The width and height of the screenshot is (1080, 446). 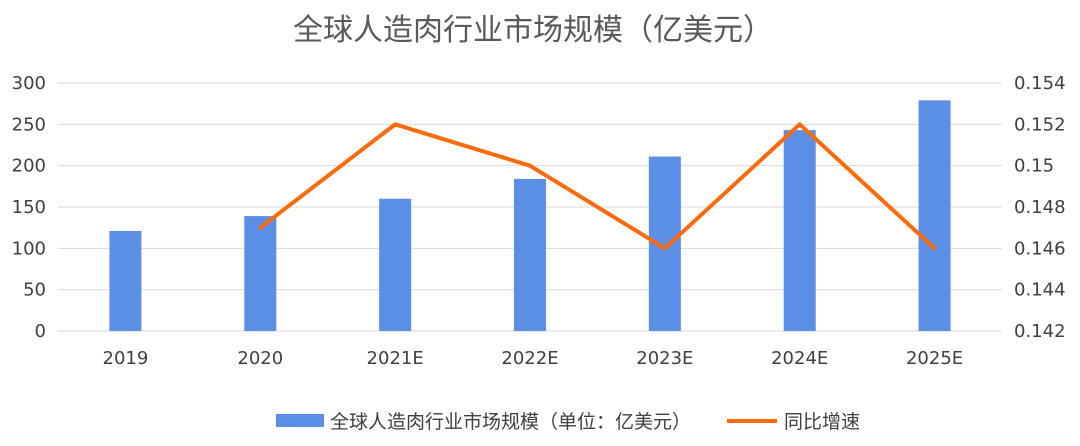 I want to click on right-tick-label: 0.144, so click(x=1040, y=290).